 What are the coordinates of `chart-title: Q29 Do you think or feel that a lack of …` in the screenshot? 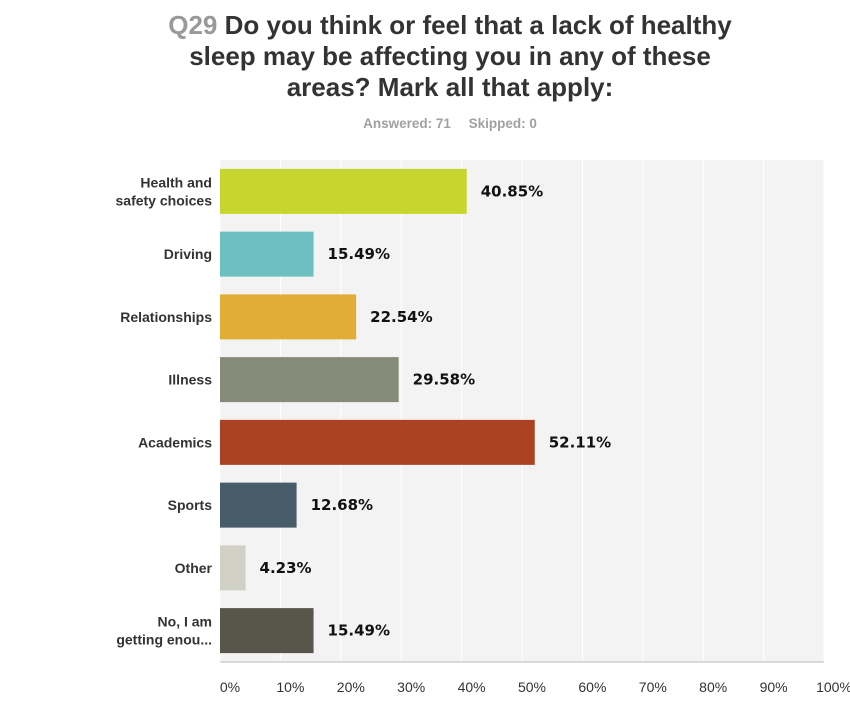 It's located at (450, 56).